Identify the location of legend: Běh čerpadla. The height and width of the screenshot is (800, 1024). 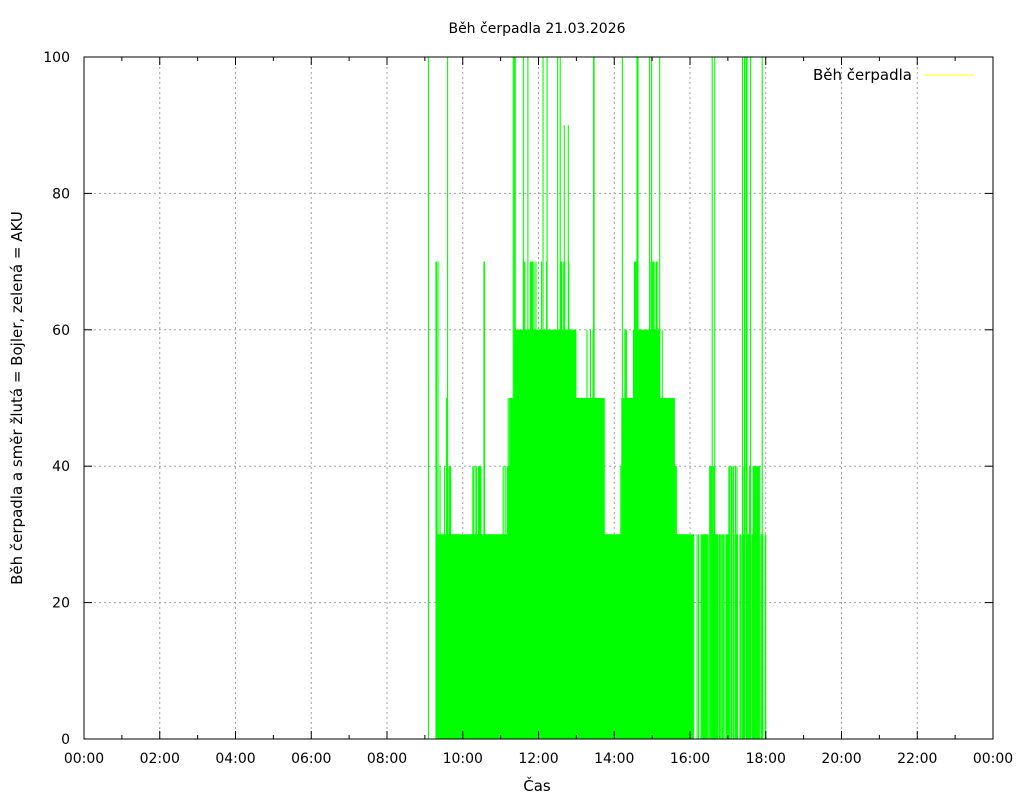
(893, 75).